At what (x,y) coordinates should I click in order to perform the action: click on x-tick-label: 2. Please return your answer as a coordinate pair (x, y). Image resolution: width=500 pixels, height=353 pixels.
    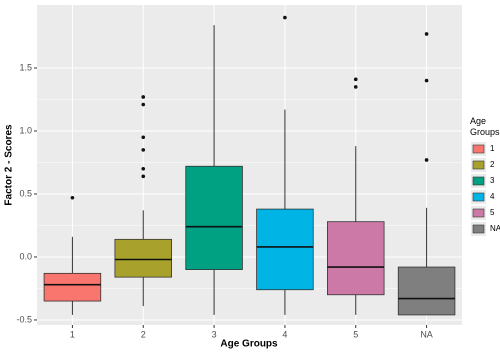
    Looking at the image, I should click on (143, 334).